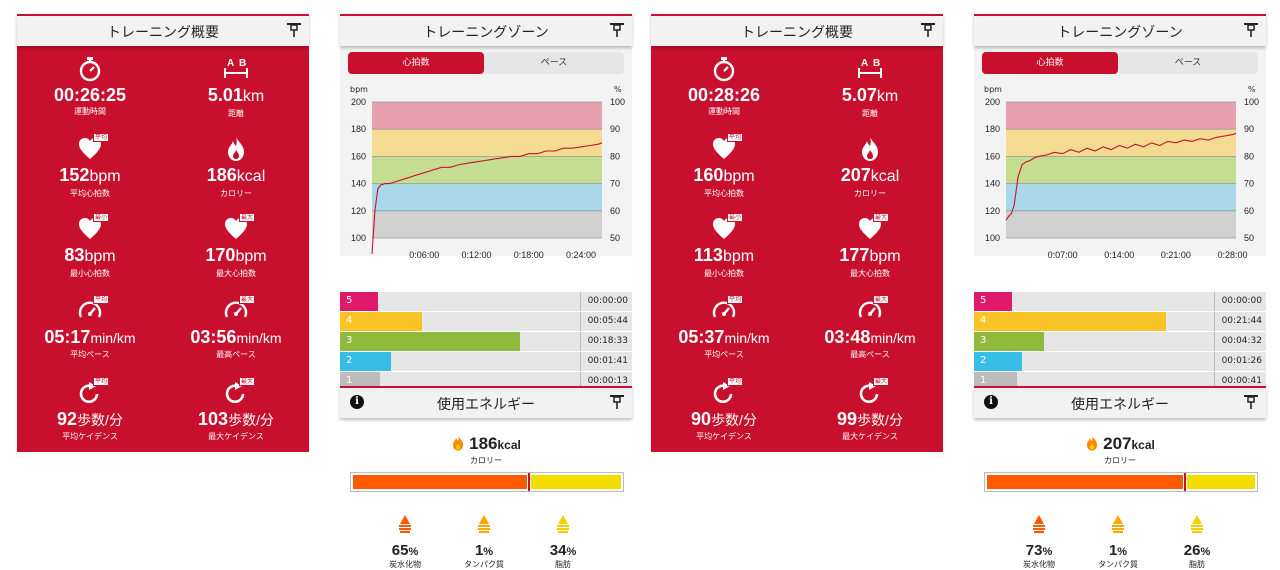 Image resolution: width=1280 pixels, height=570 pixels. I want to click on summary-value: 5.07km, so click(870, 96).